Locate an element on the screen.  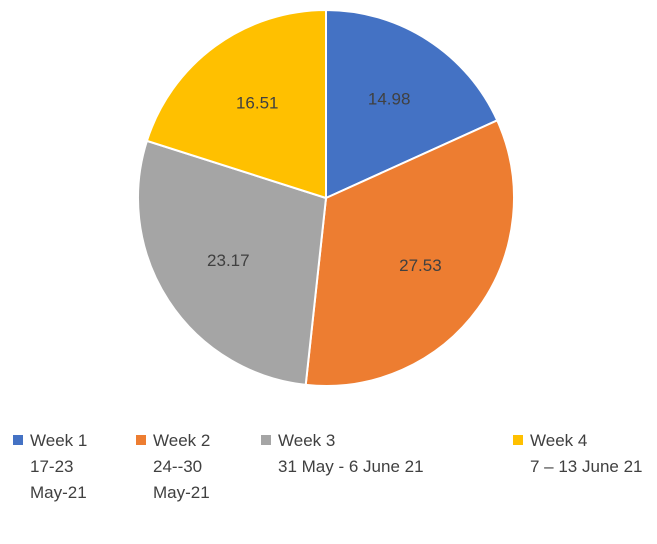
data-label: 27.53 is located at coordinates (420, 265).